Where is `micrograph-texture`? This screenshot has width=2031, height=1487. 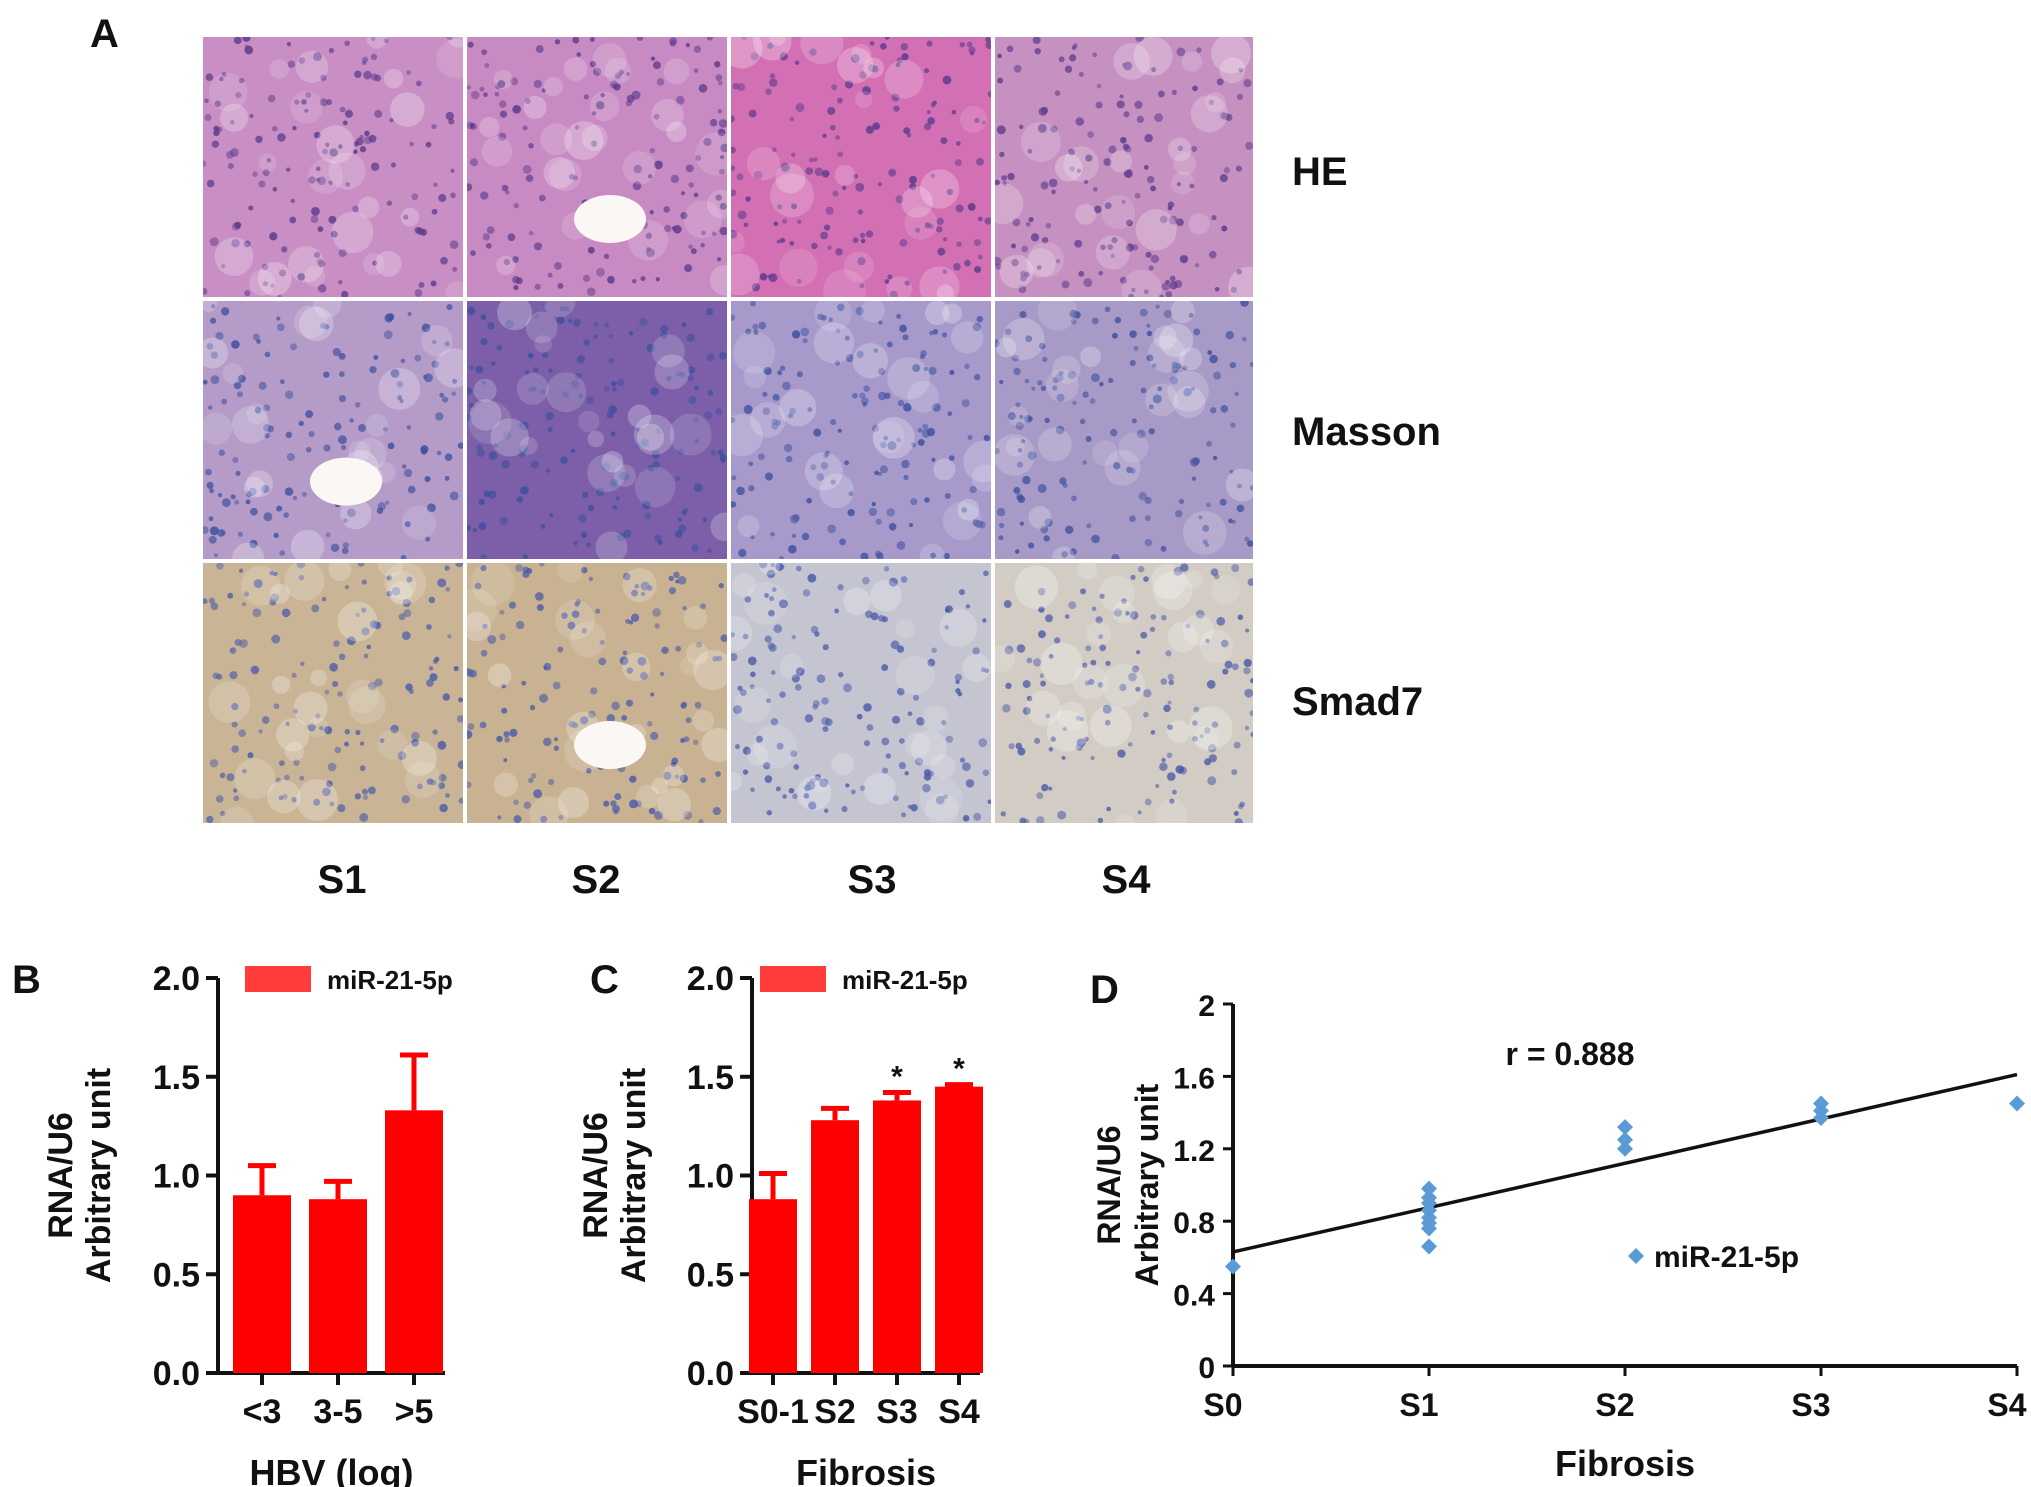 micrograph-texture is located at coordinates (597, 693).